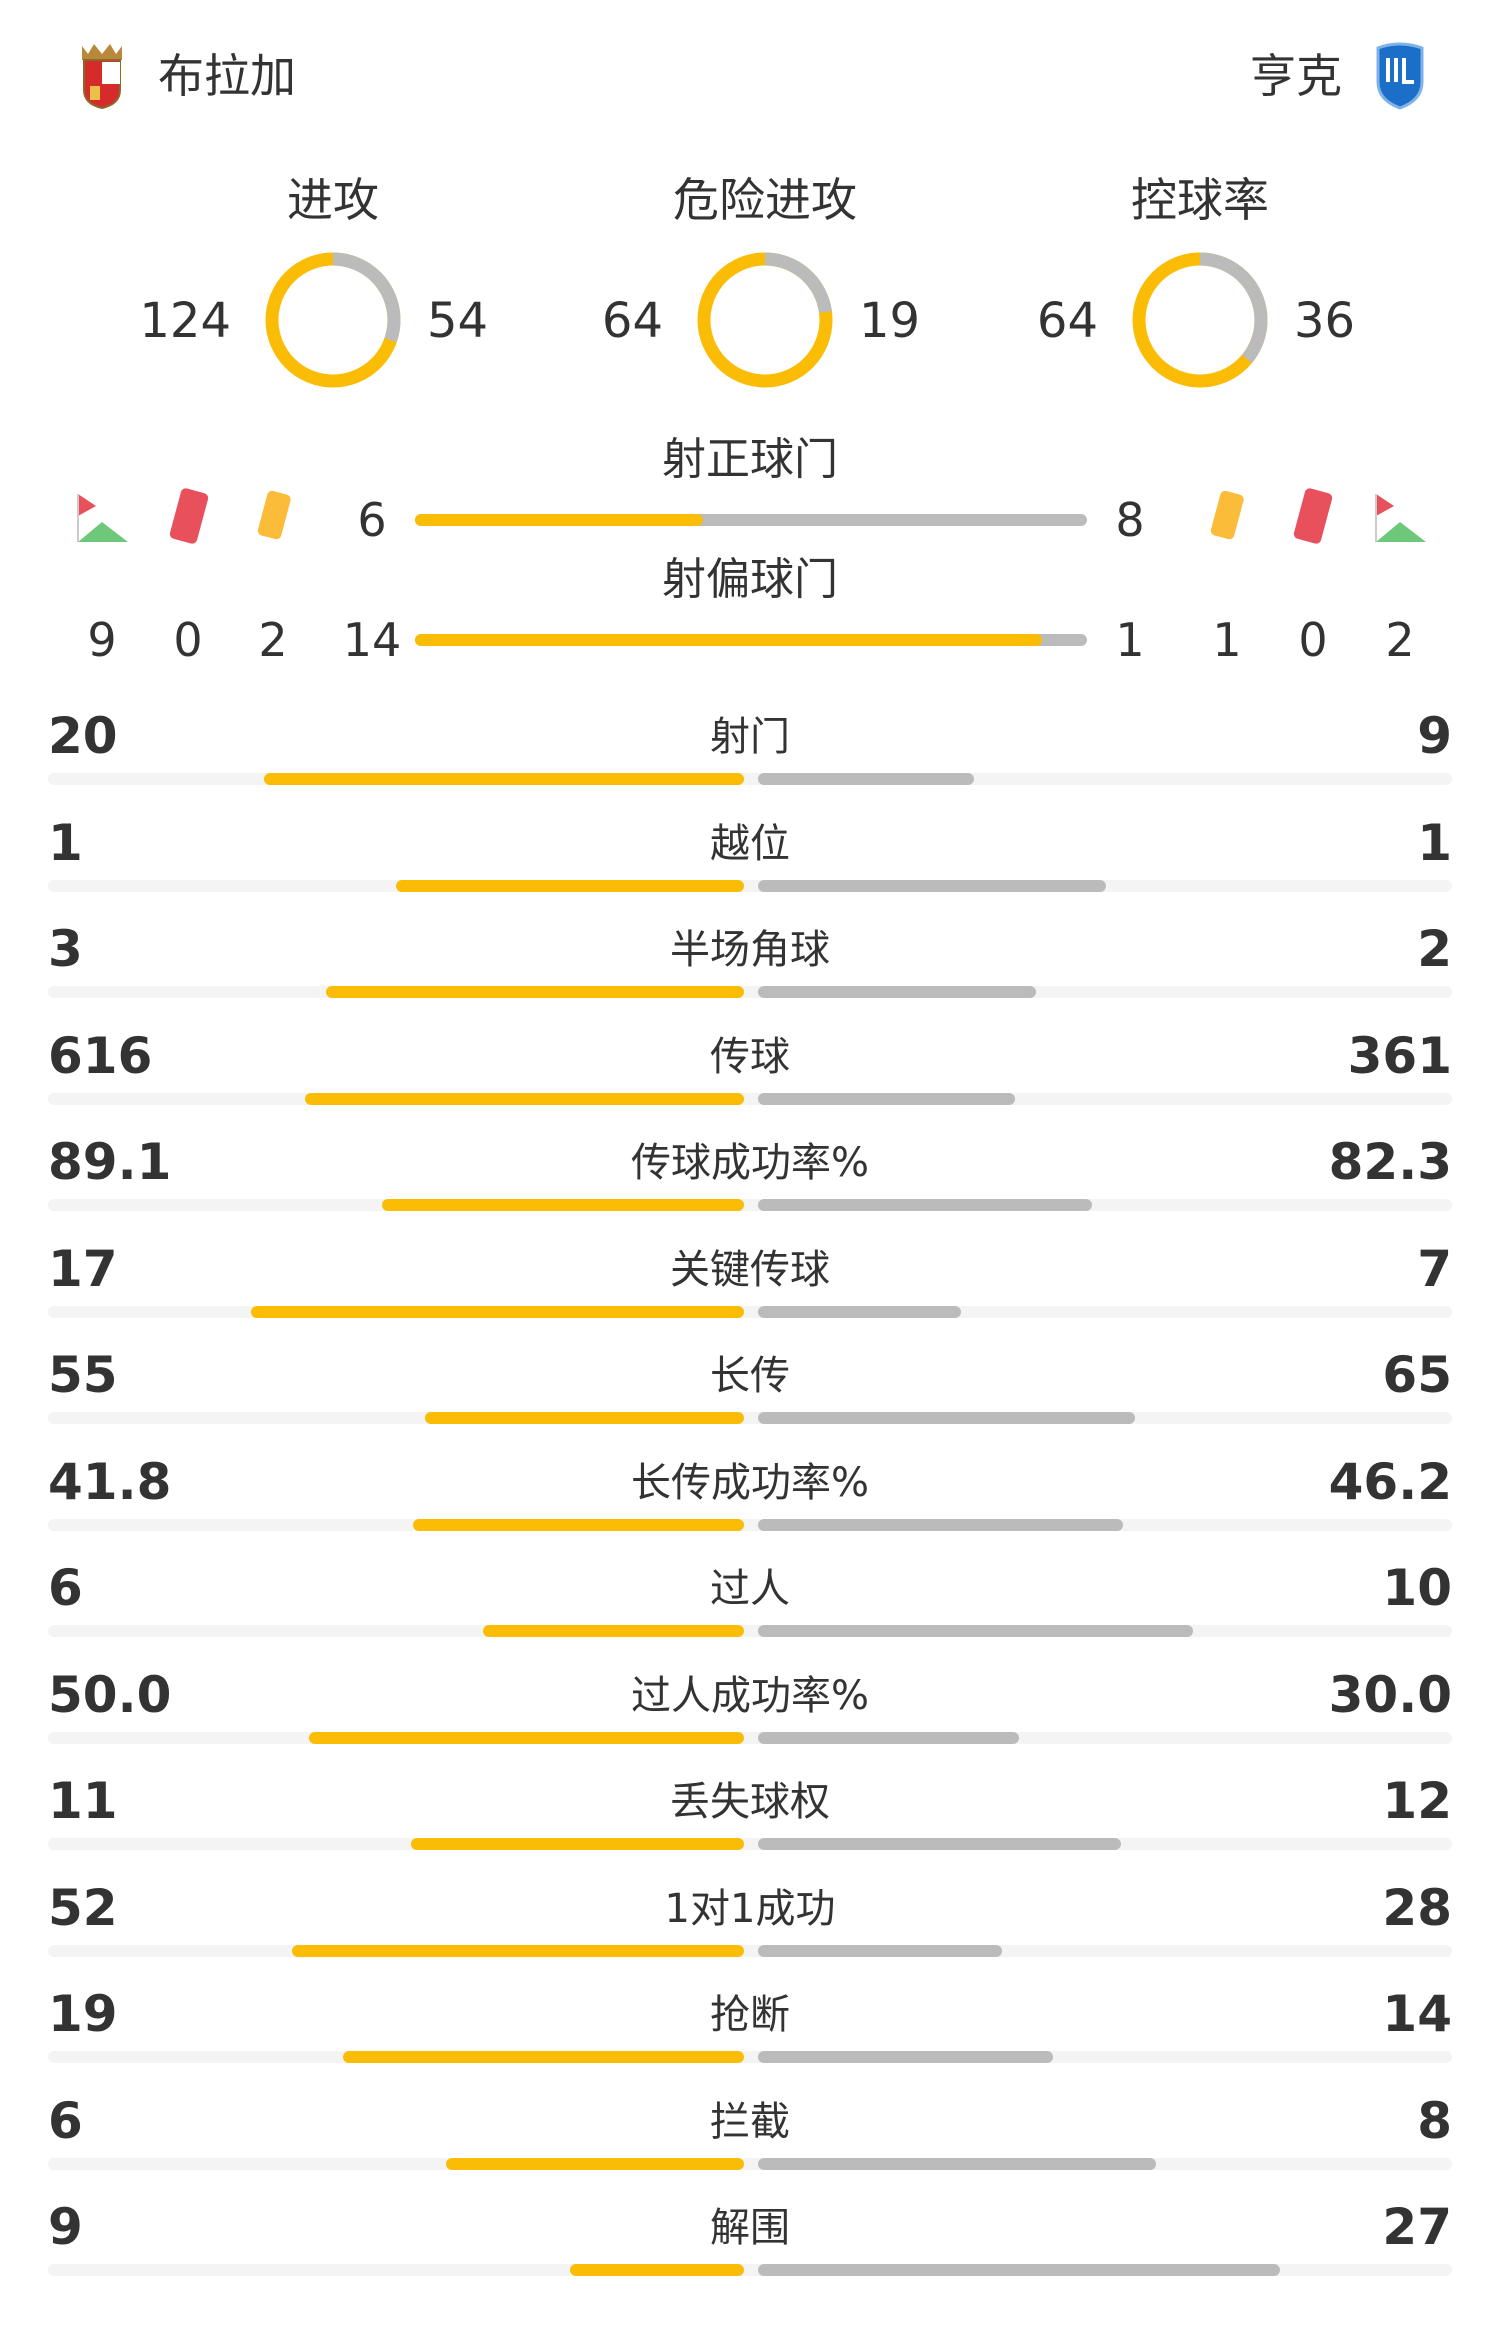 This screenshot has width=1500, height=2350. Describe the element at coordinates (188, 640) in the screenshot. I see `home-red-cards: 0` at that location.